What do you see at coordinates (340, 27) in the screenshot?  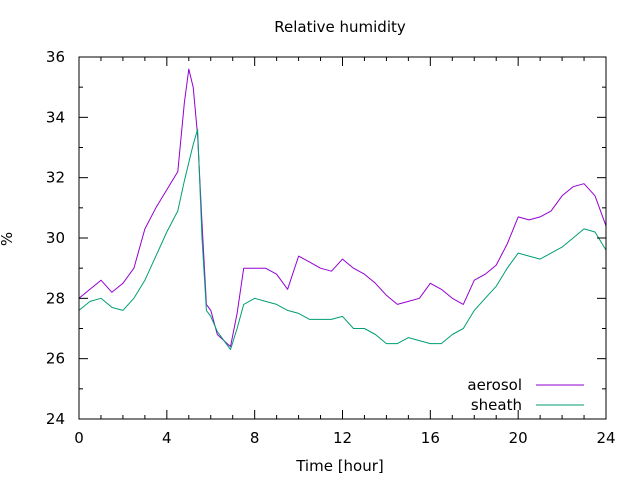 I see `chart-title: Relative humidity` at bounding box center [340, 27].